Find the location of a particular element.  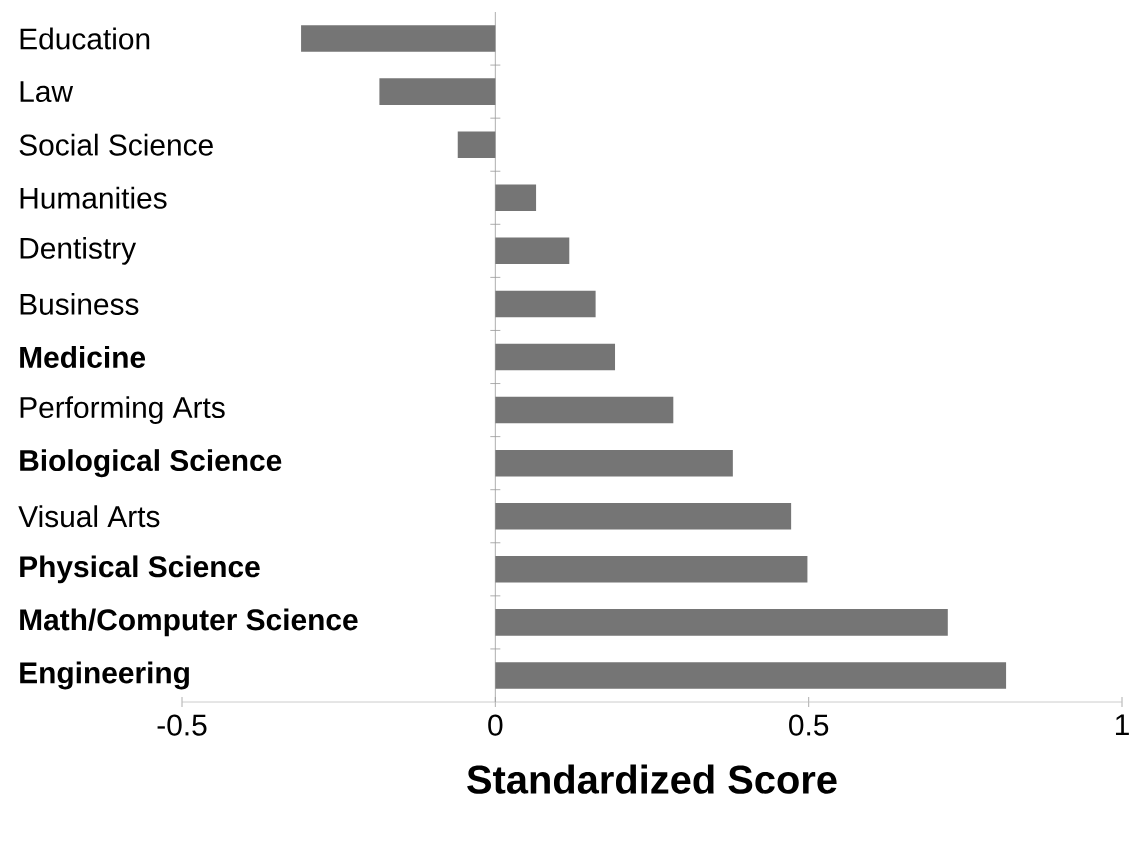

x-tick-label: 0.5 is located at coordinates (809, 725).